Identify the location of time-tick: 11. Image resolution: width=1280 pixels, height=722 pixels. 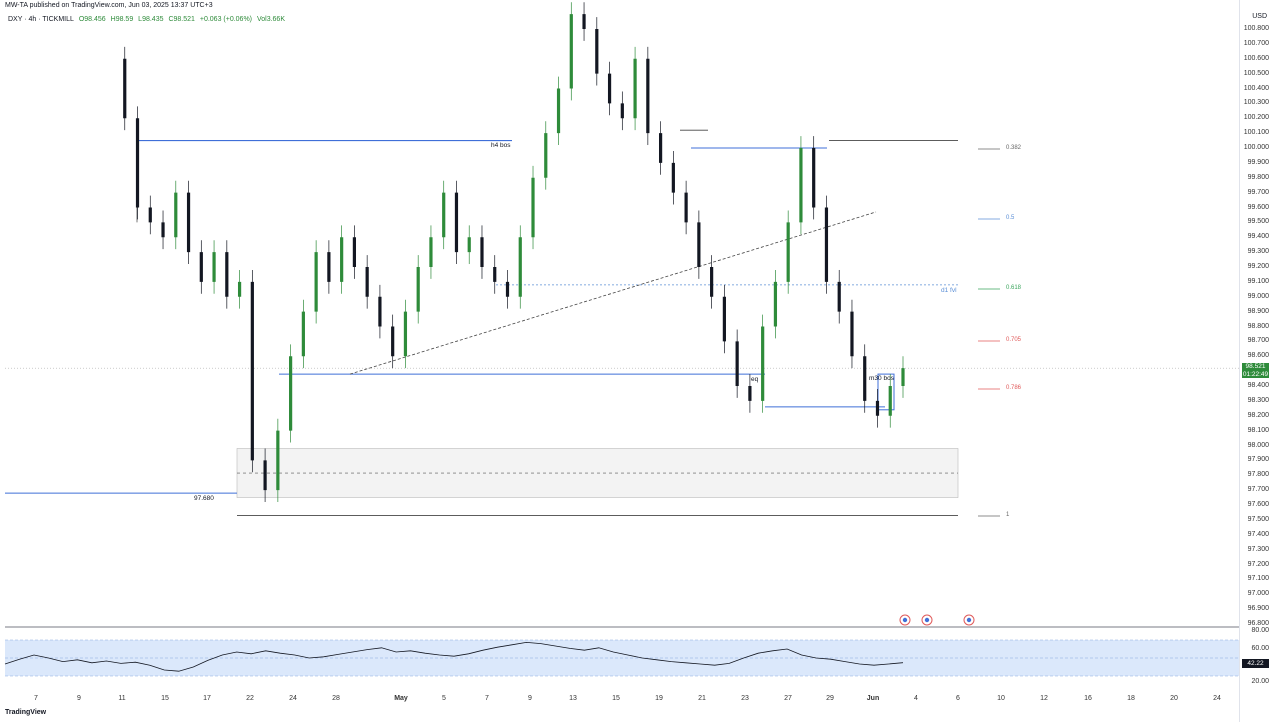
(122, 698).